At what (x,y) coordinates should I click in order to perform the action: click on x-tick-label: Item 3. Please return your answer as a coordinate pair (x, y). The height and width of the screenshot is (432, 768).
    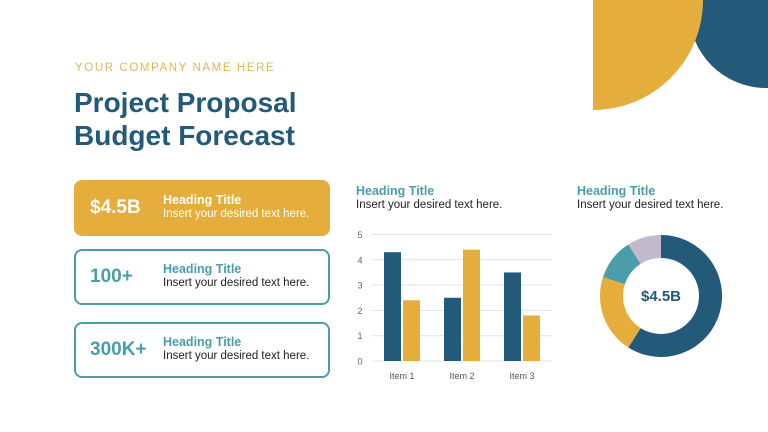
    Looking at the image, I should click on (521, 376).